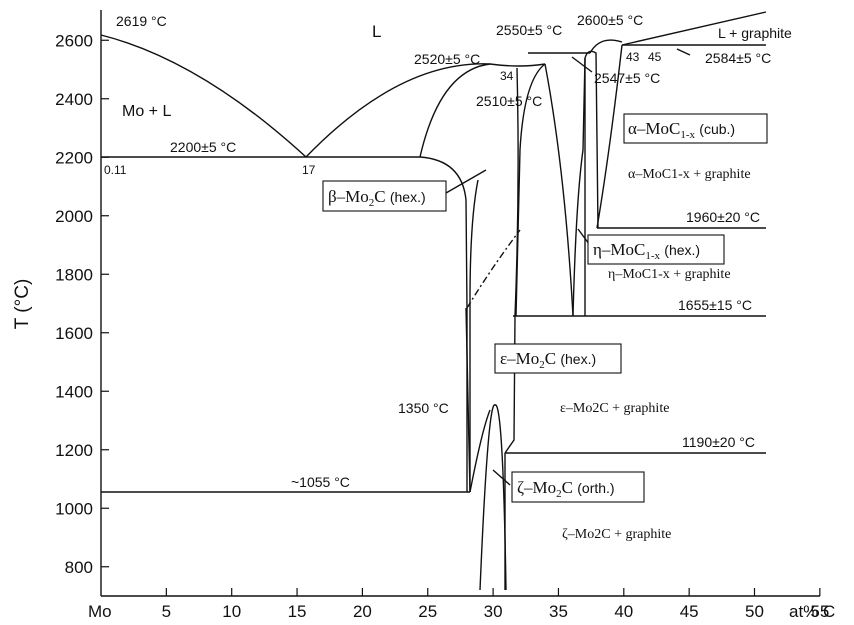  What do you see at coordinates (627, 78) in the screenshot?
I see `label-2547: 2547±5 °C` at bounding box center [627, 78].